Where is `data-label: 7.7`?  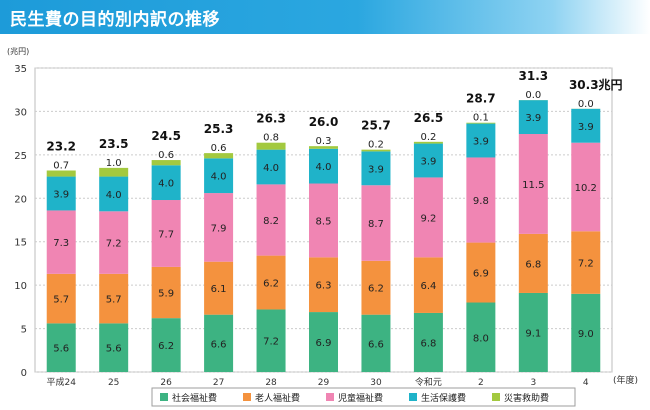
data-label: 7.7 is located at coordinates (166, 234).